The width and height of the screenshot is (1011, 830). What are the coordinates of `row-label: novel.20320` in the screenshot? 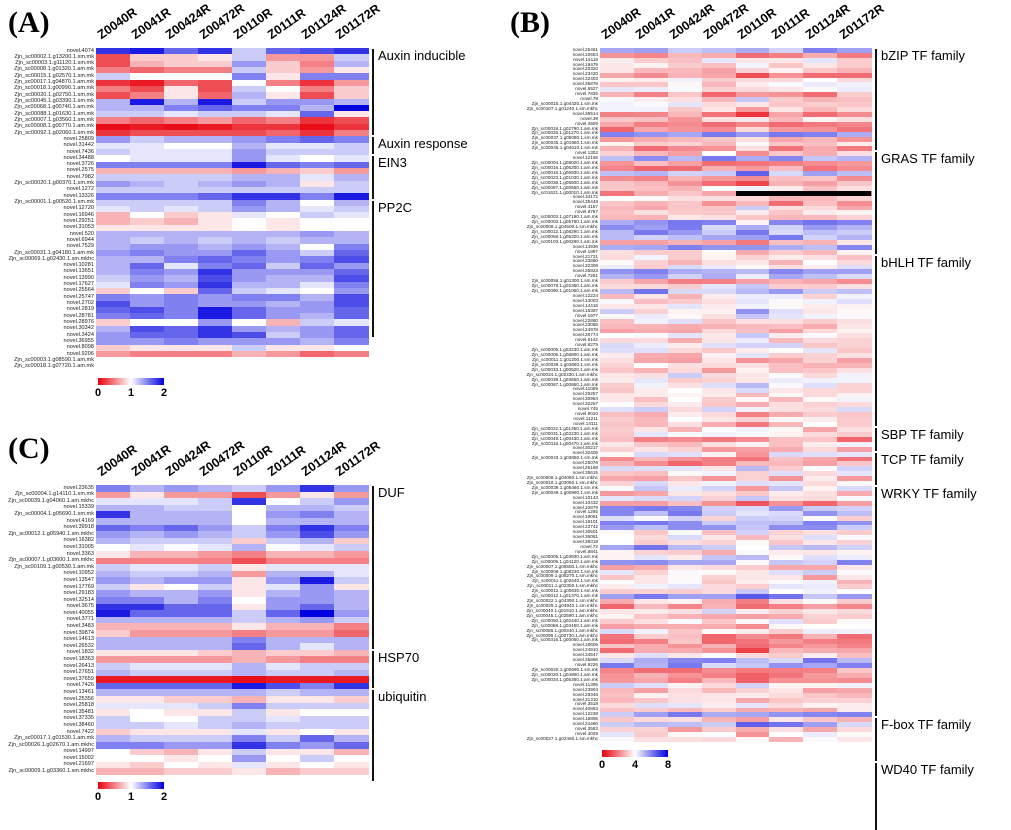 It's located at (585, 69).